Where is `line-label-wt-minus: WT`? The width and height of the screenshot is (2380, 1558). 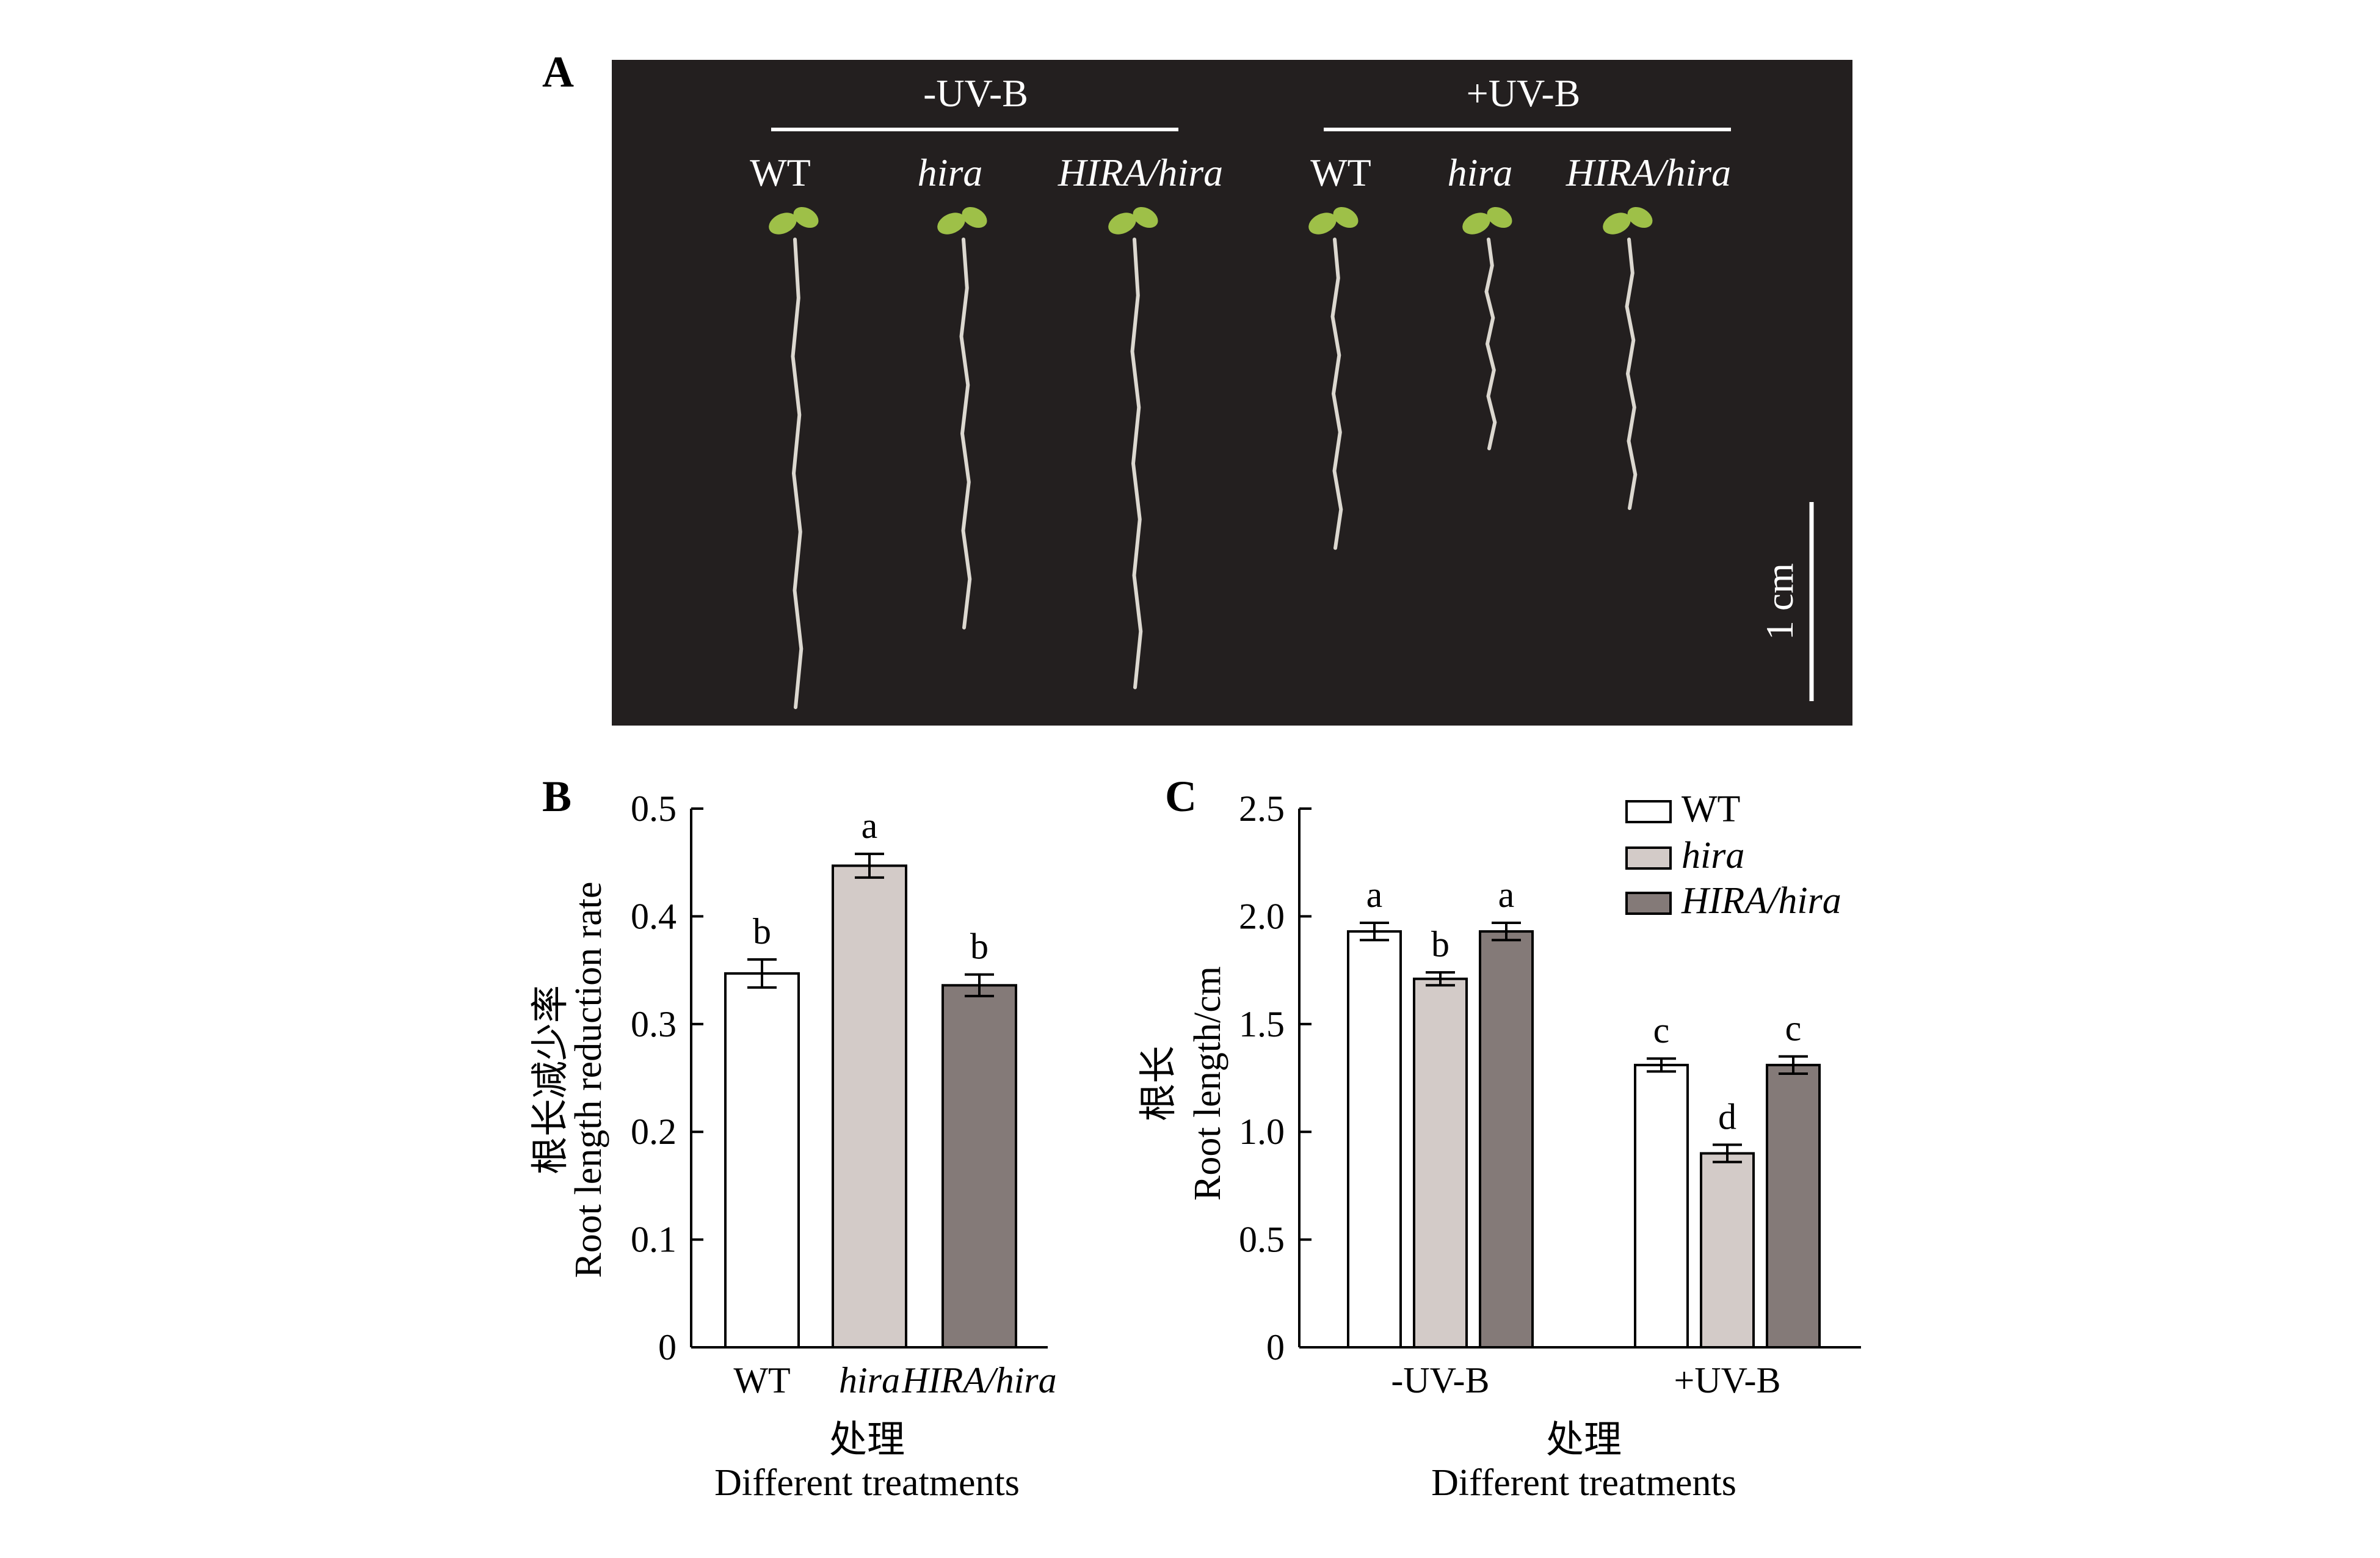
line-label-wt-minus: WT is located at coordinates (780, 172).